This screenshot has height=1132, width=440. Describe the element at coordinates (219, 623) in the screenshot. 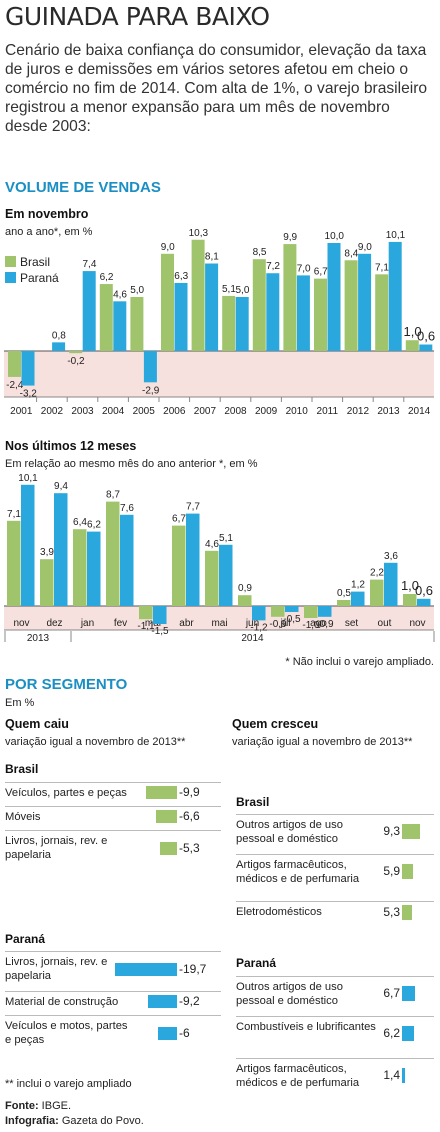

I see `chart2-x-tick: mai` at that location.